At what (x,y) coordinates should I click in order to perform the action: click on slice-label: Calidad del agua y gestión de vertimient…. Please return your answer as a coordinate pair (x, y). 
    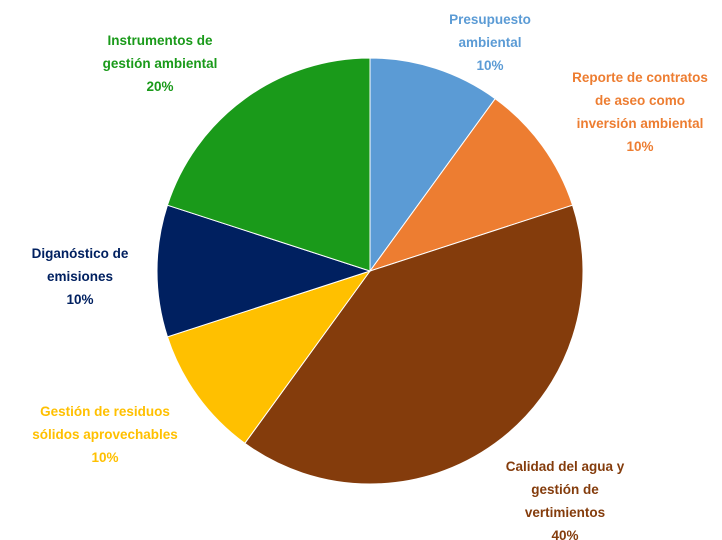
    Looking at the image, I should click on (565, 497).